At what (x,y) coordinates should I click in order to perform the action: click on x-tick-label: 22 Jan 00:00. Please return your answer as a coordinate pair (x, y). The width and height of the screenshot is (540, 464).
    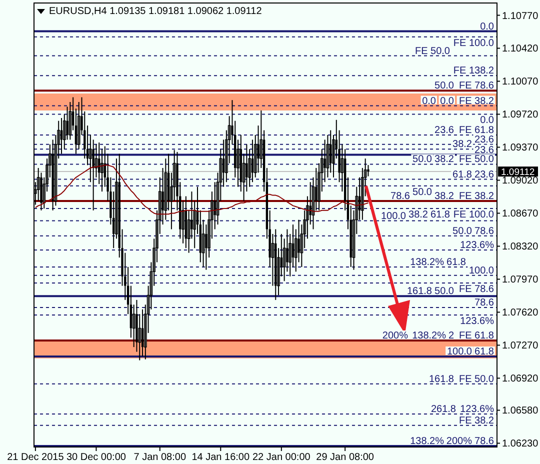
    Looking at the image, I should click on (281, 457).